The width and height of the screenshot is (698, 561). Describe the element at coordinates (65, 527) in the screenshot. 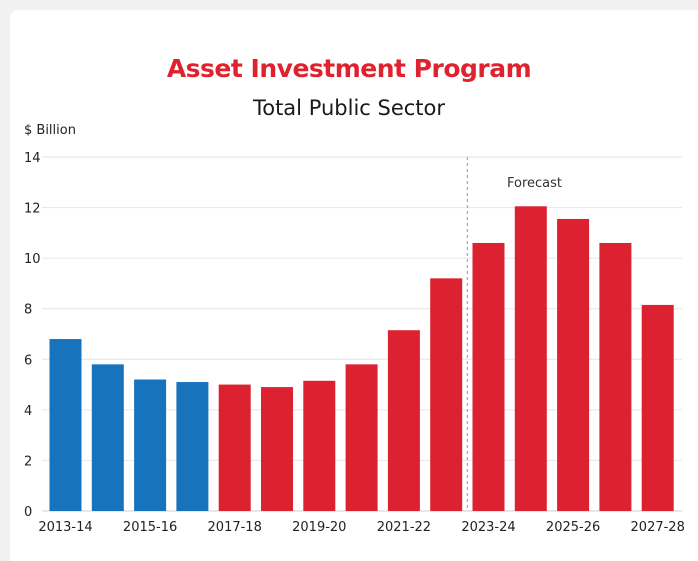

I see `x-tick-label: 2013-14` at that location.